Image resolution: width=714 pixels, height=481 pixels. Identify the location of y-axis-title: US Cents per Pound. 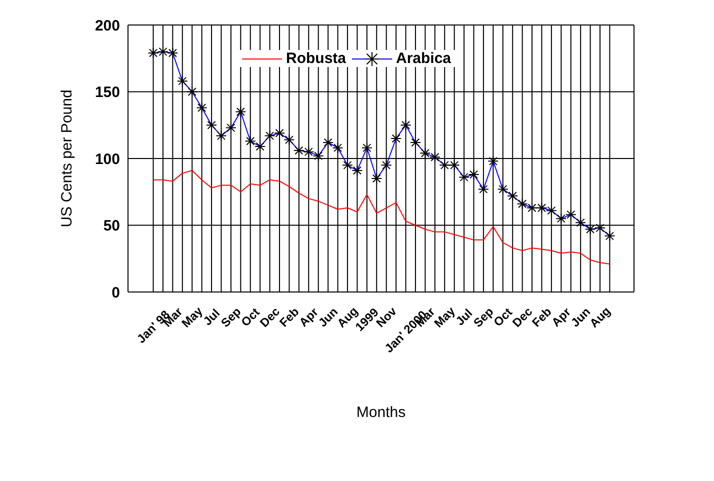
(67, 159).